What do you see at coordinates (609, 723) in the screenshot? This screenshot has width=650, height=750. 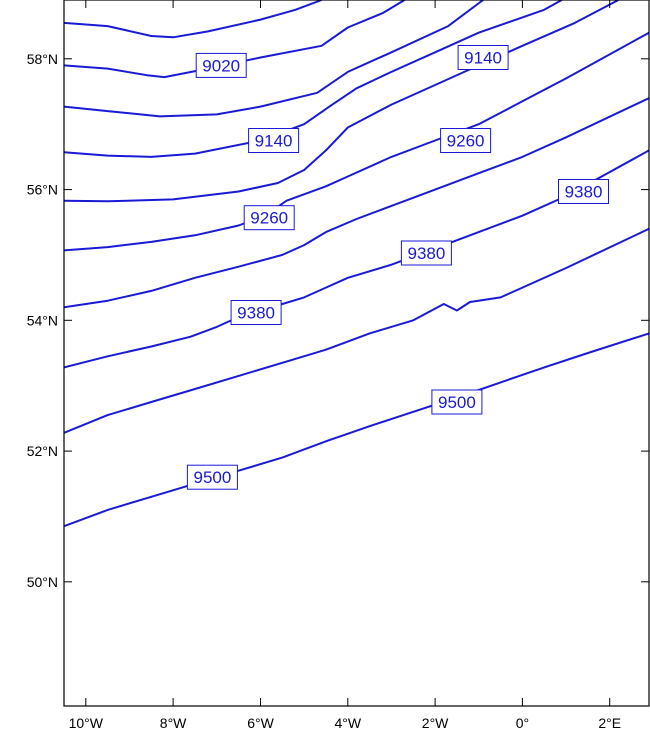 I see `x-tick-label: 2°E` at bounding box center [609, 723].